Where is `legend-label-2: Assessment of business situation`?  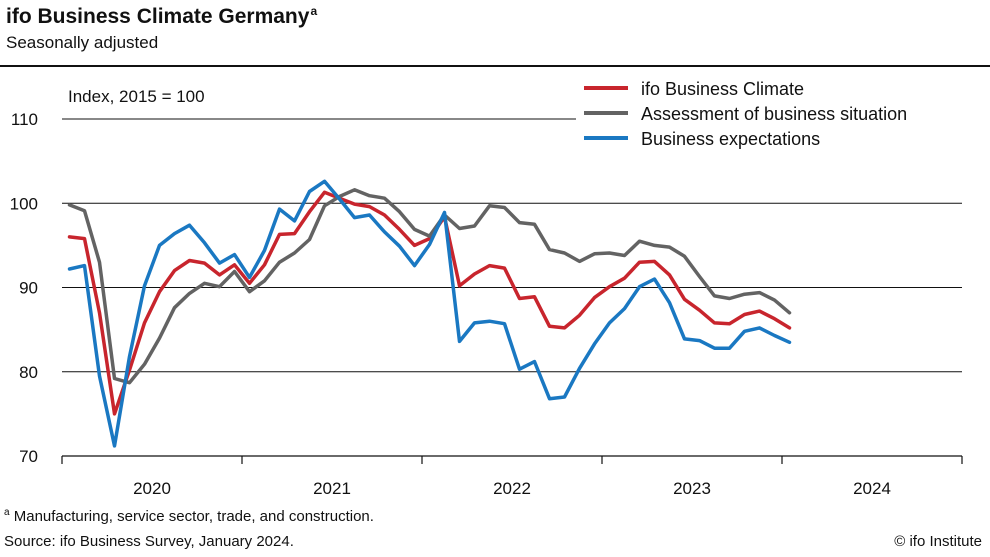
legend-label-2: Assessment of business situation is located at coordinates (774, 114).